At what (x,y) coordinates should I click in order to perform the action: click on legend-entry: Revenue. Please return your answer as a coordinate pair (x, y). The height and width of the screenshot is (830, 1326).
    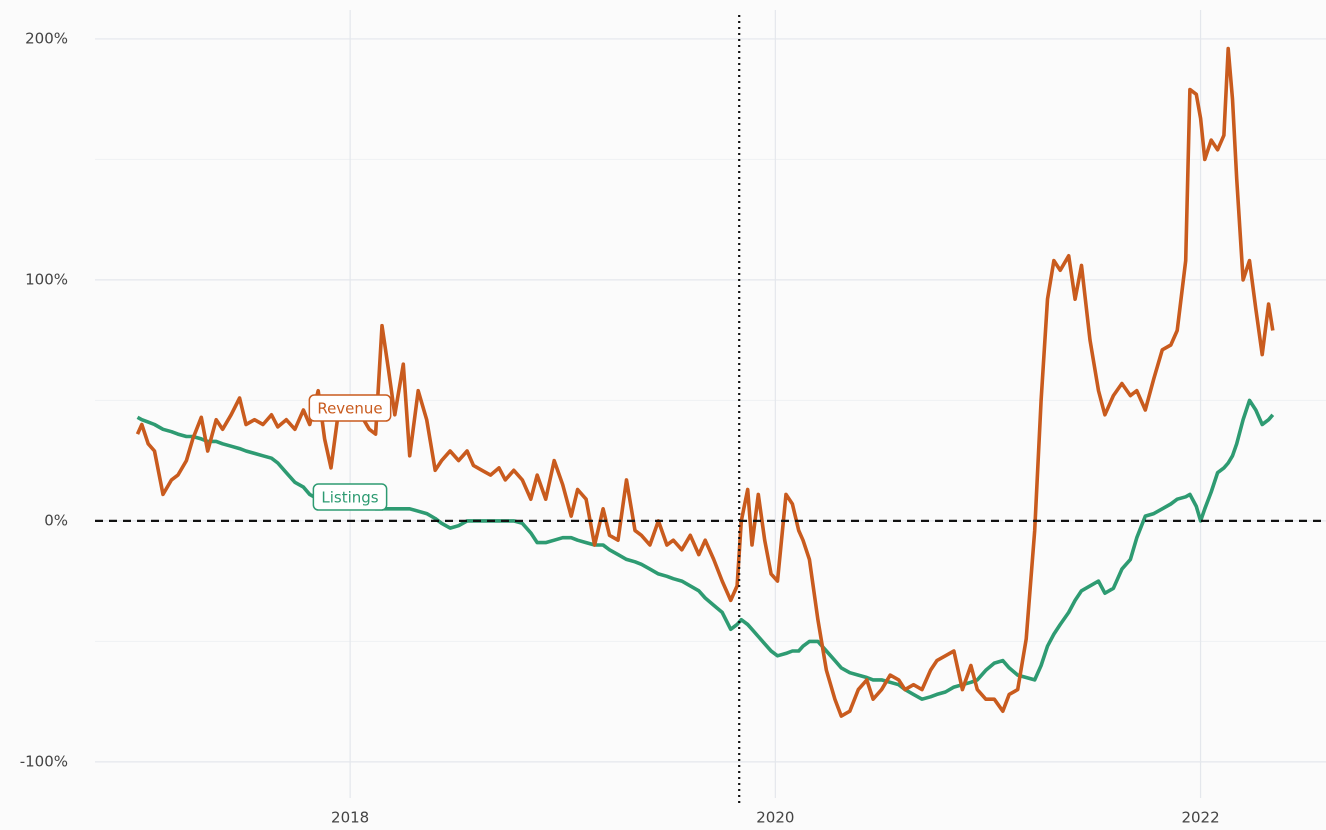
    Looking at the image, I should click on (350, 408).